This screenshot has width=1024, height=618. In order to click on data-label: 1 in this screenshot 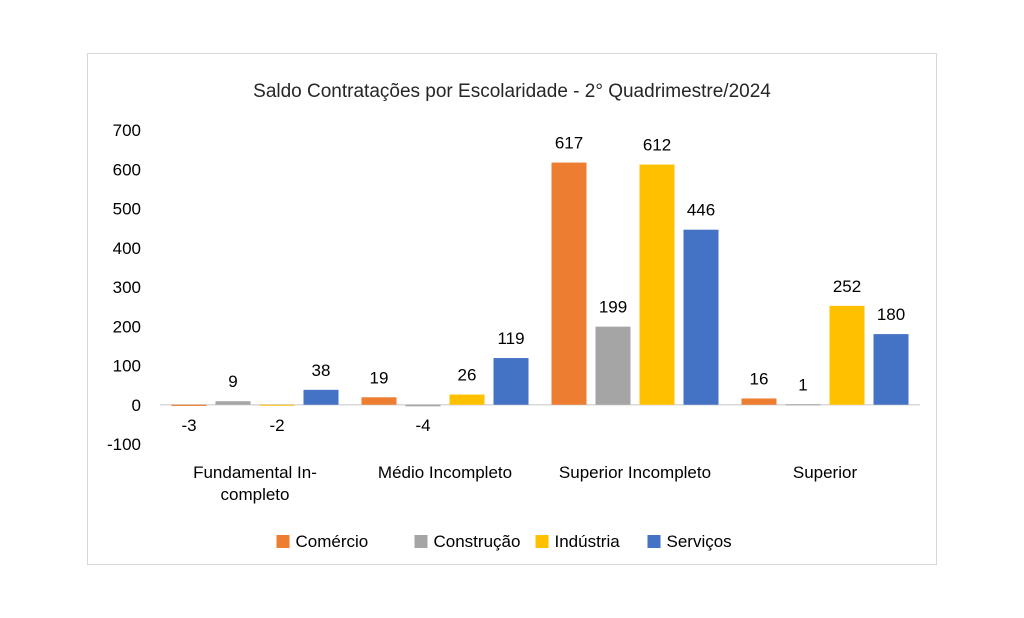, I will do `click(802, 384)`.